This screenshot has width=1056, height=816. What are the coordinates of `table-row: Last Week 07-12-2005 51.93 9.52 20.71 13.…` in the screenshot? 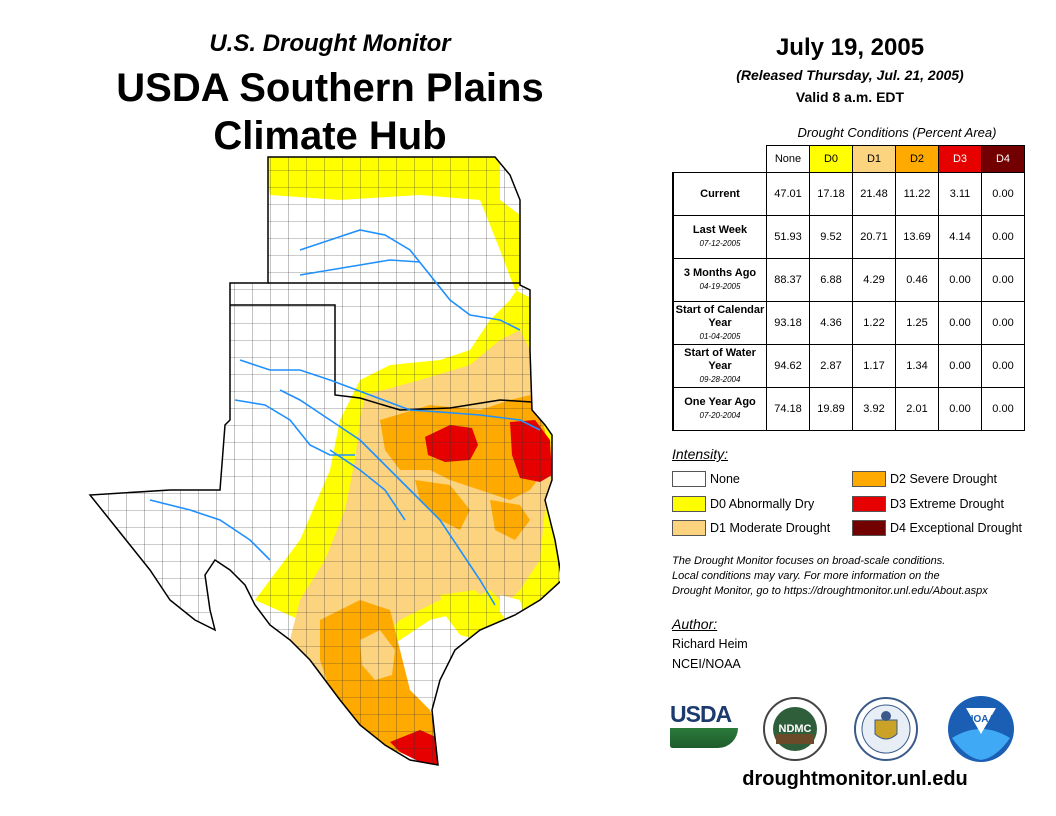 It's located at (848, 237).